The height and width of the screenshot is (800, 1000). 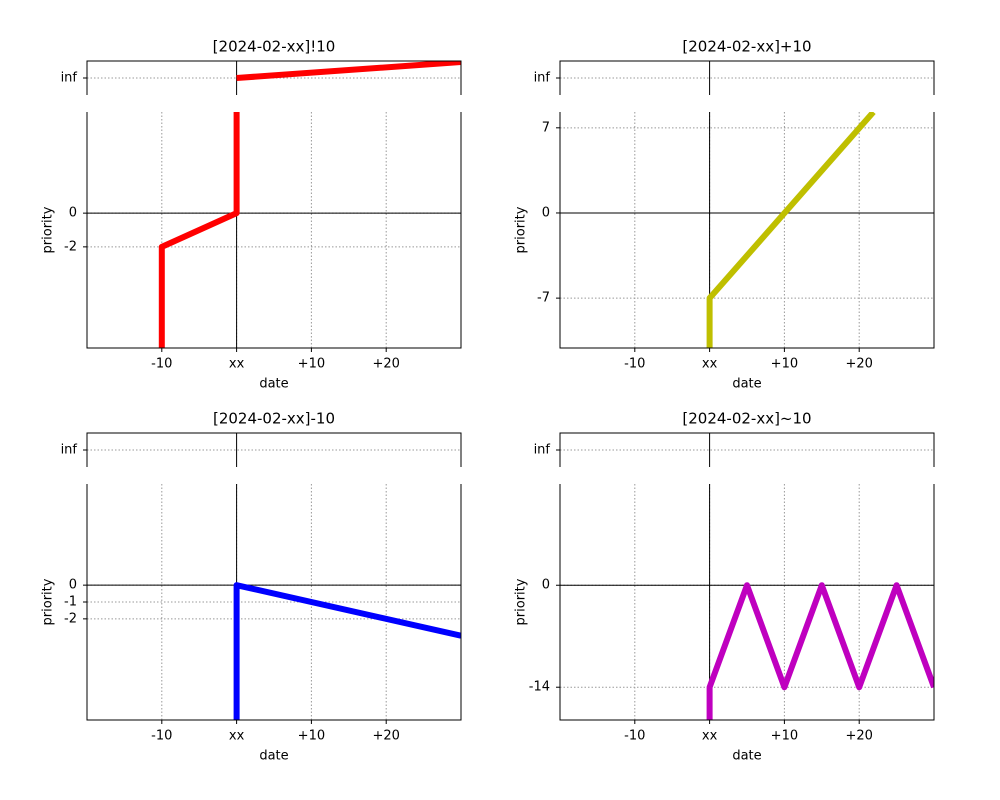 What do you see at coordinates (539, 687) in the screenshot?
I see `y-tick-label: -14` at bounding box center [539, 687].